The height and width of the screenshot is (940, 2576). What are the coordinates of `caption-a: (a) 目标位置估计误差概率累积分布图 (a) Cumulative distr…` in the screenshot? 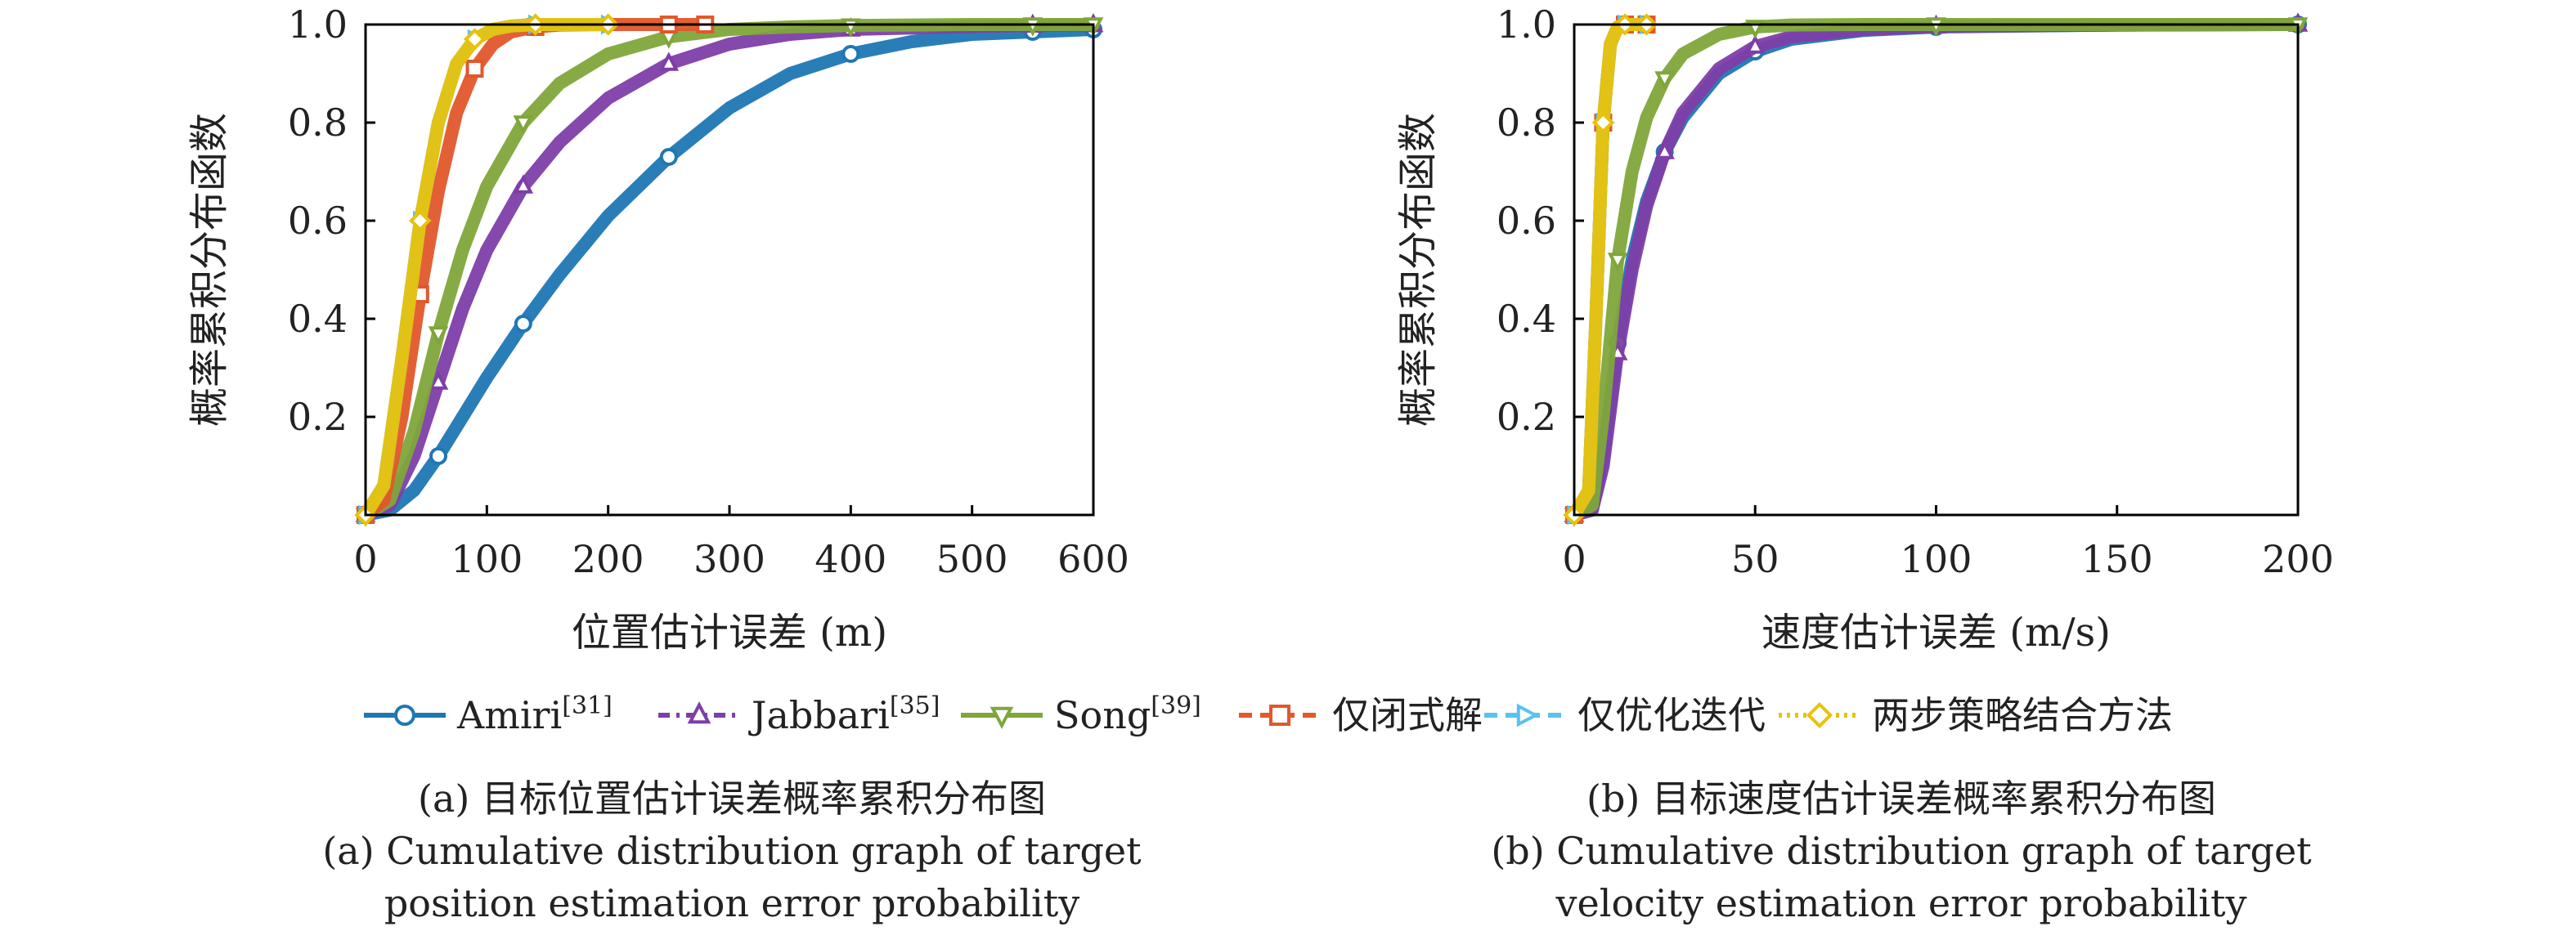 It's located at (732, 851).